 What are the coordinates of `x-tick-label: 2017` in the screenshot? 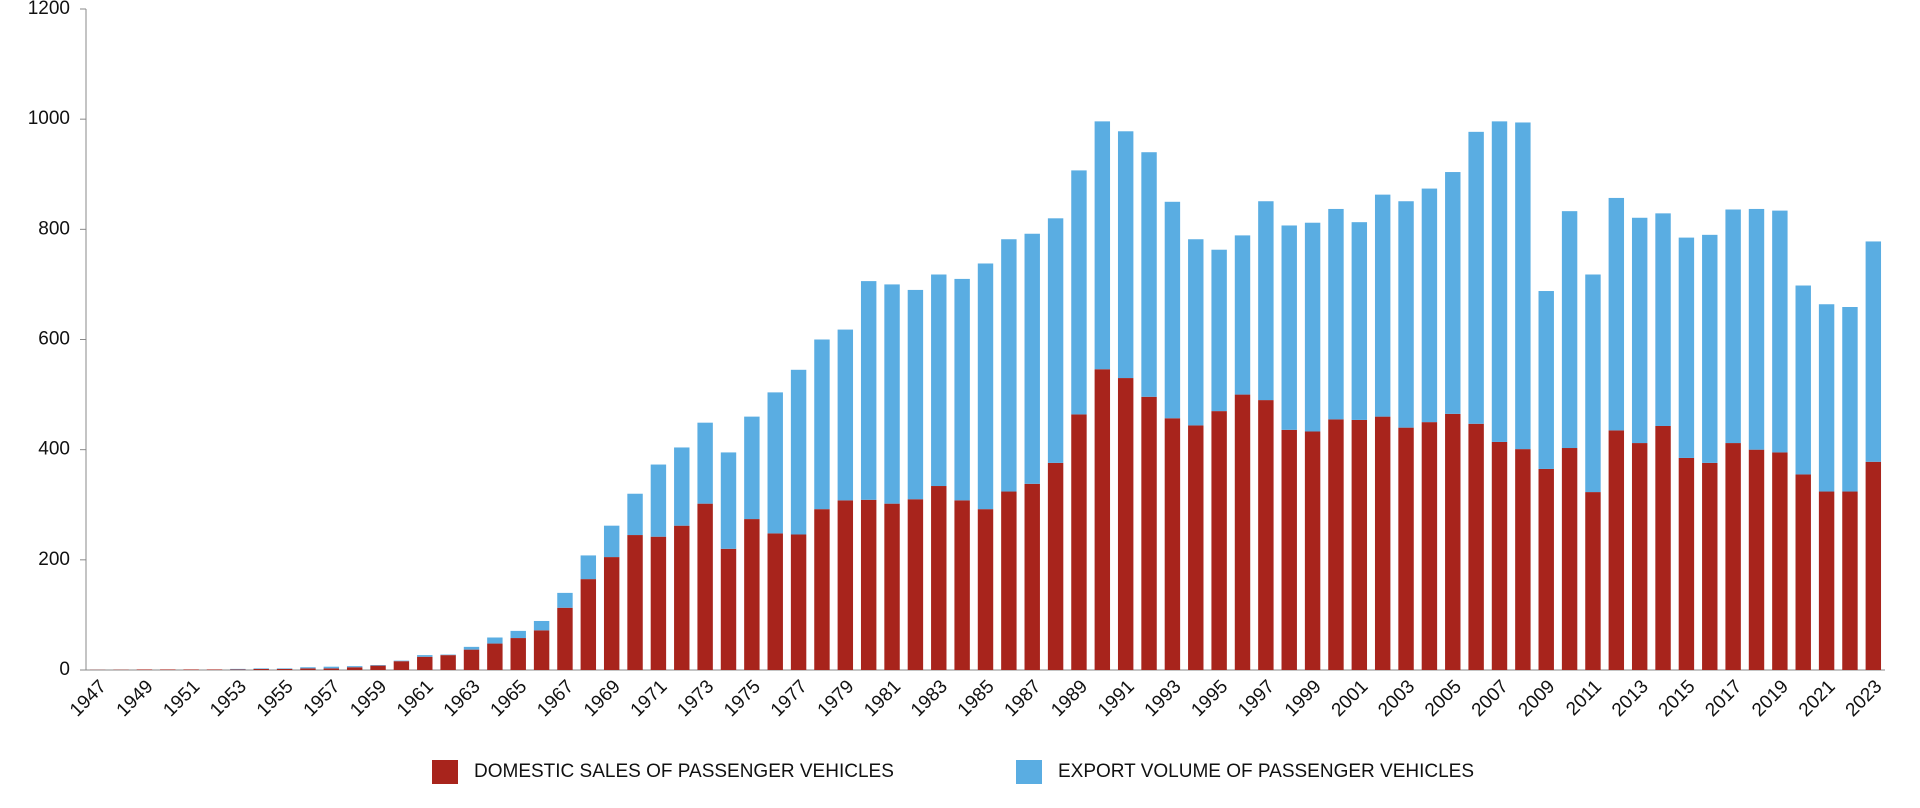 It's located at (1723, 698).